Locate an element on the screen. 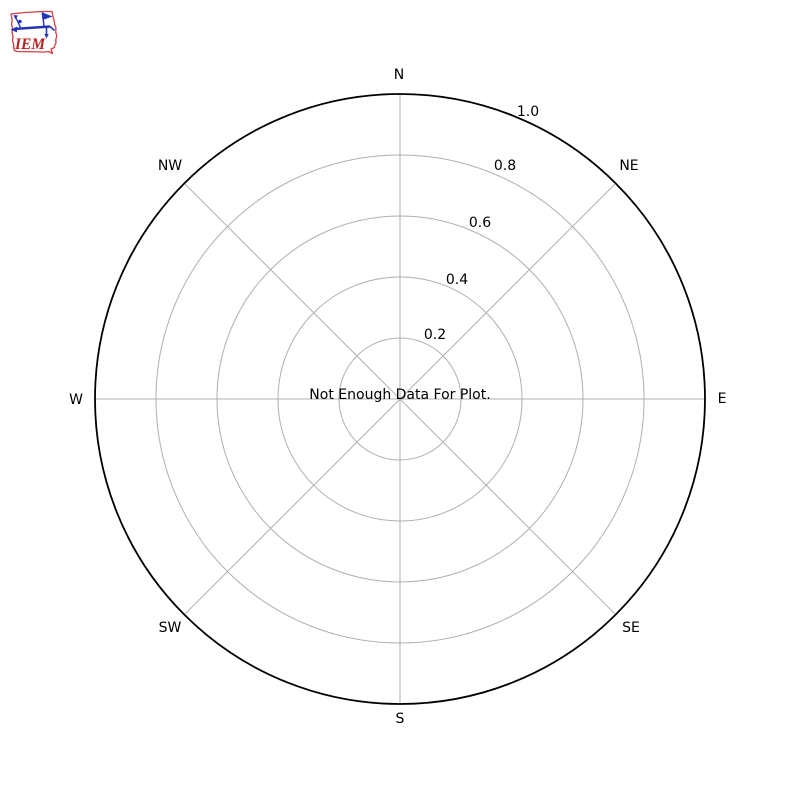 The height and width of the screenshot is (800, 800). iem-logo: IEM is located at coordinates (34, 32).